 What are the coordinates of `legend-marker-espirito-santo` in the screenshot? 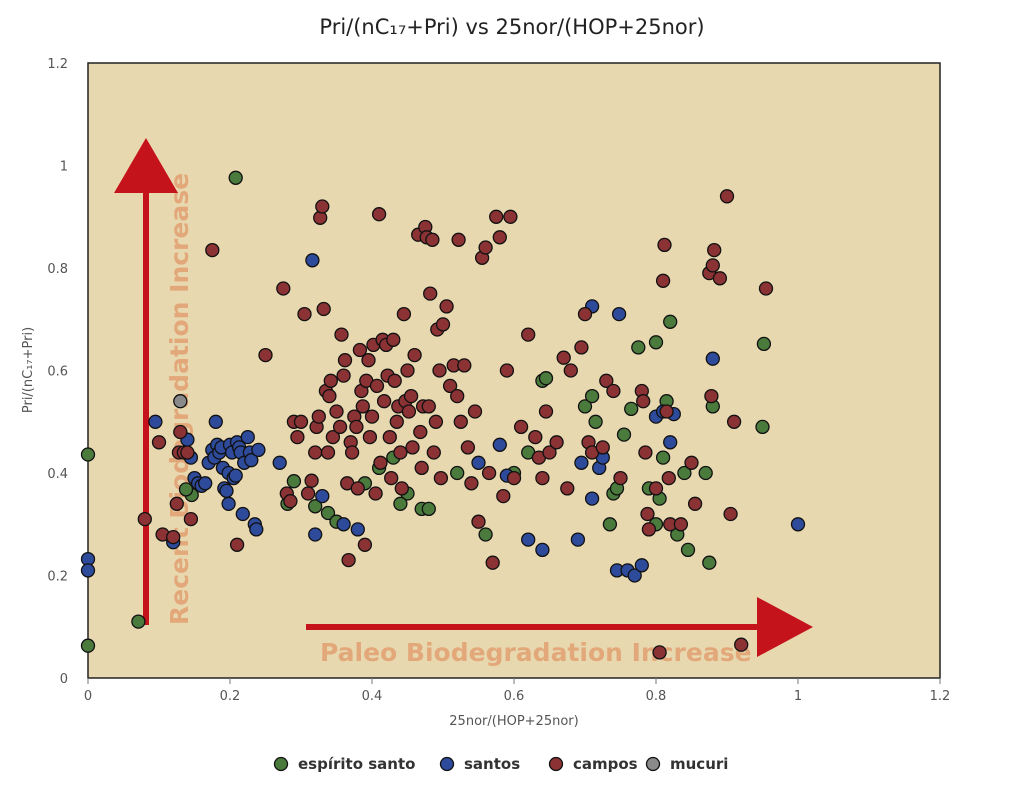 It's located at (281, 764).